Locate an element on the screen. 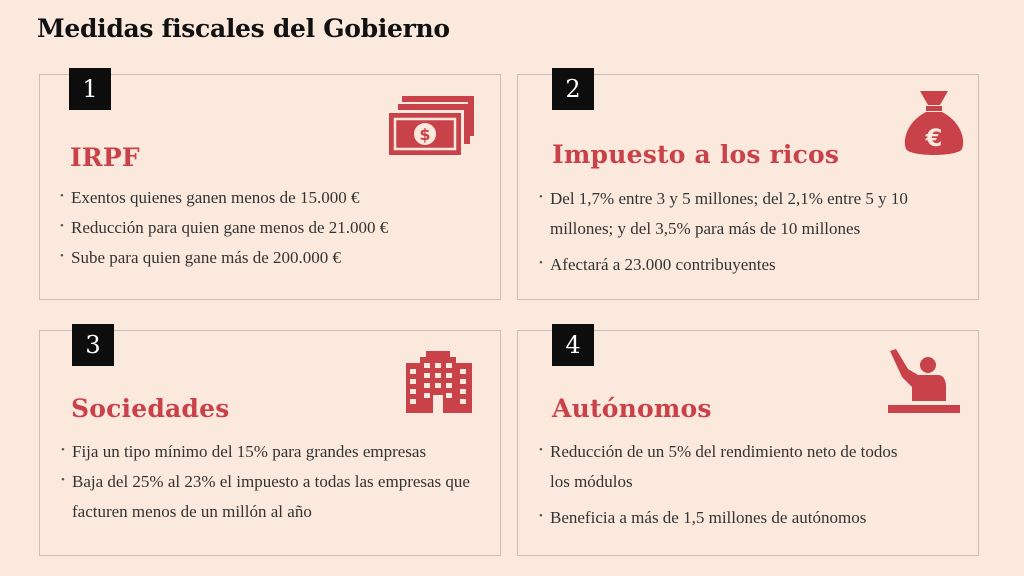 Image resolution: width=1024 pixels, height=576 pixels. number-badge: 4 is located at coordinates (573, 345).